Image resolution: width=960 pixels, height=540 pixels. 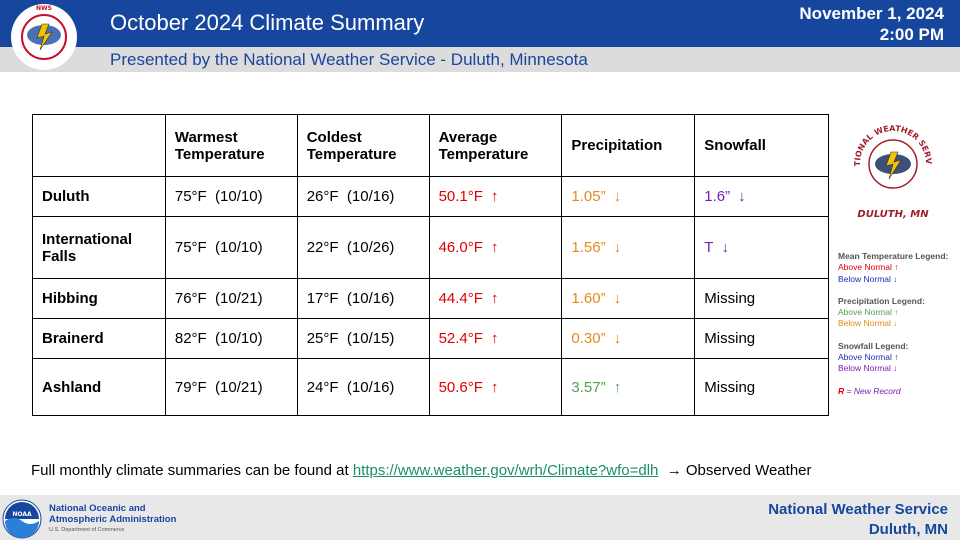 What do you see at coordinates (588, 387) in the screenshot?
I see `precip-value: 3.57”` at bounding box center [588, 387].